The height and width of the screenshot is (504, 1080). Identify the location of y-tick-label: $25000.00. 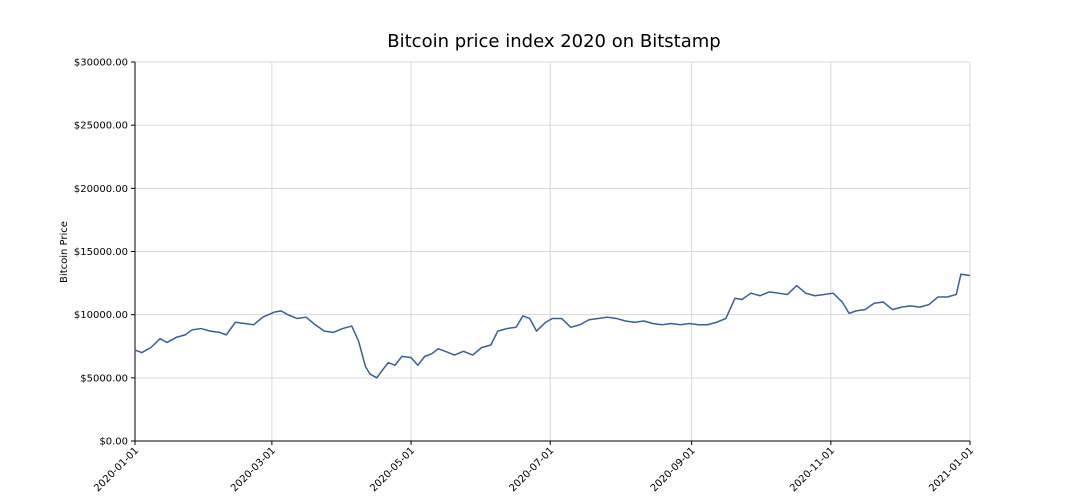
(101, 126).